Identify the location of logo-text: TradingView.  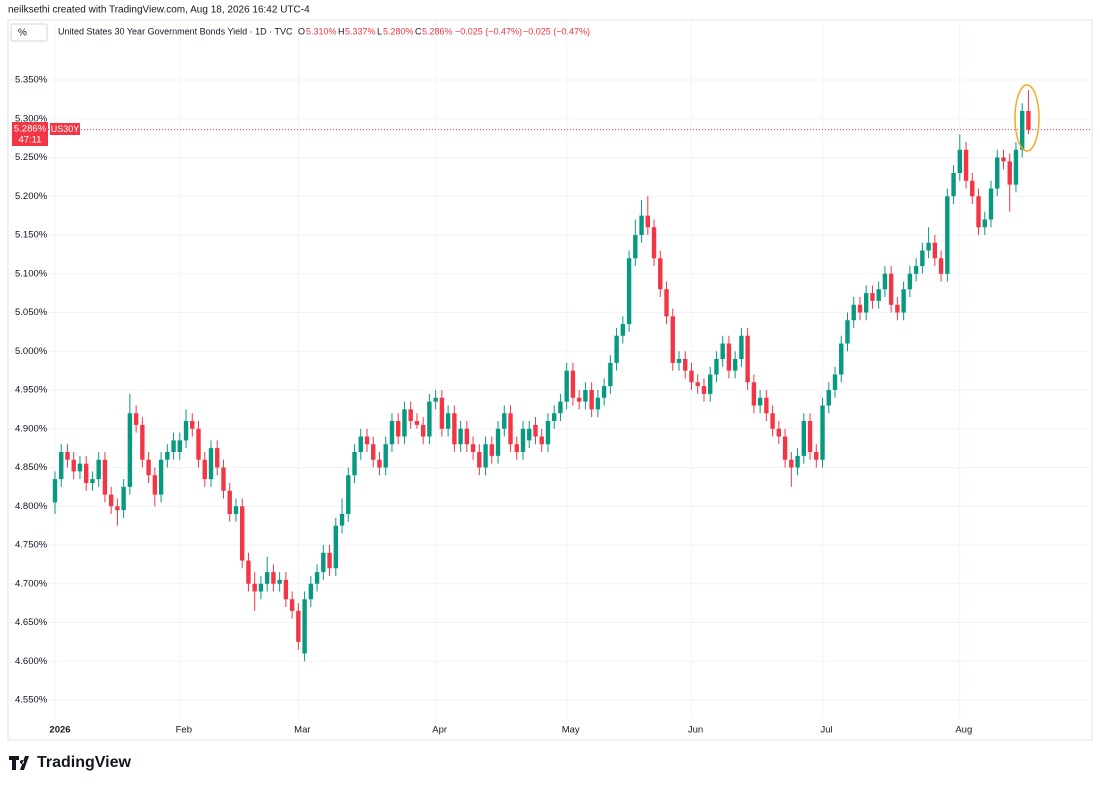
(84, 762).